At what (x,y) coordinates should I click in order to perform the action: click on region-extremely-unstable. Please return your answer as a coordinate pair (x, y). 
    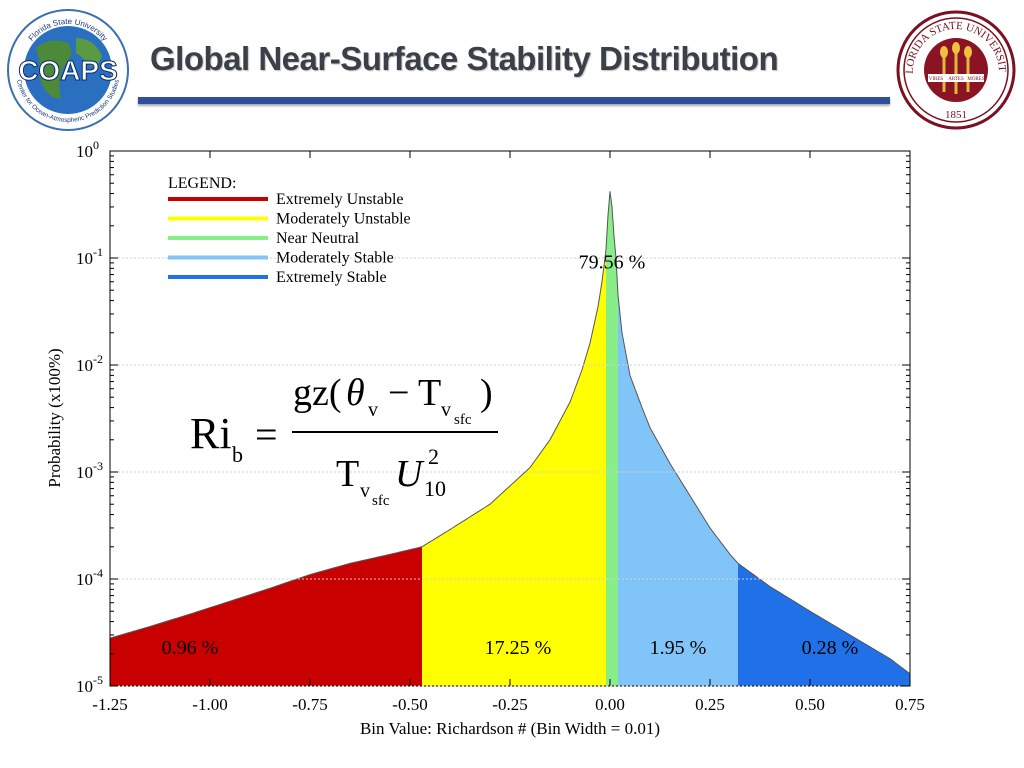
    Looking at the image, I should click on (266, 616).